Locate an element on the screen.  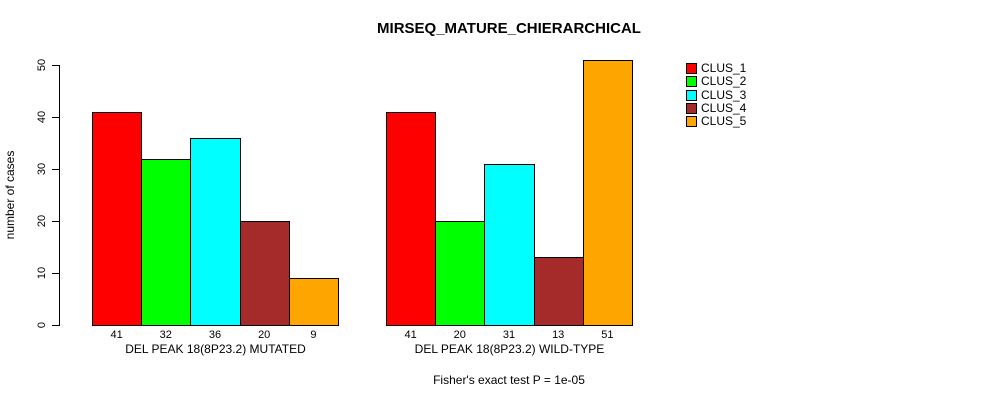
y-tick-label: 20 is located at coordinates (42, 221).